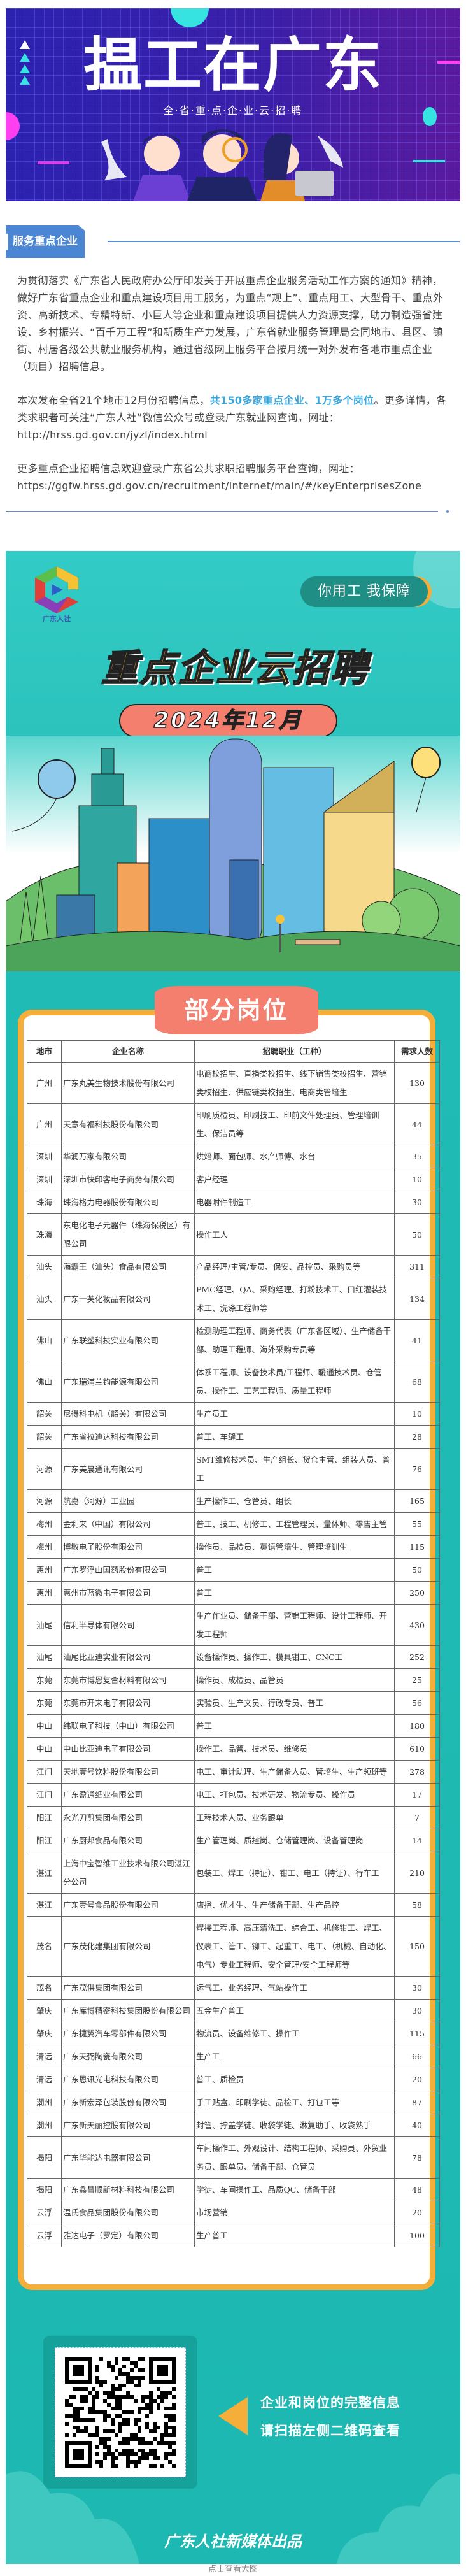 The image size is (466, 2576). What do you see at coordinates (294, 1202) in the screenshot?
I see `cell-occupation: 电器附件制造工` at bounding box center [294, 1202].